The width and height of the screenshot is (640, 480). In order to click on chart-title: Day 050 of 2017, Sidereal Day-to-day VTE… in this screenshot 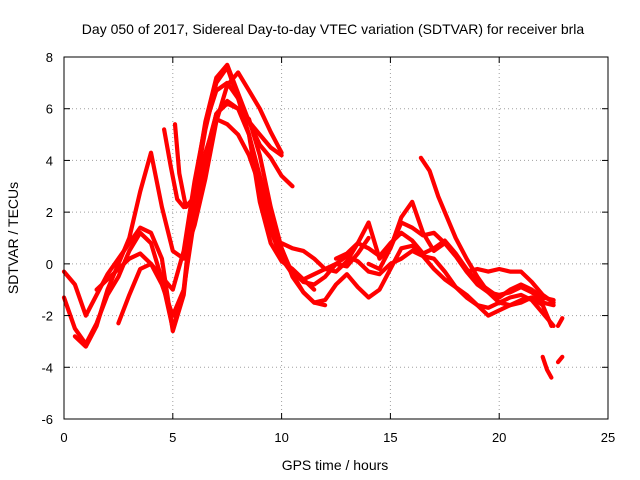, I will do `click(333, 29)`.